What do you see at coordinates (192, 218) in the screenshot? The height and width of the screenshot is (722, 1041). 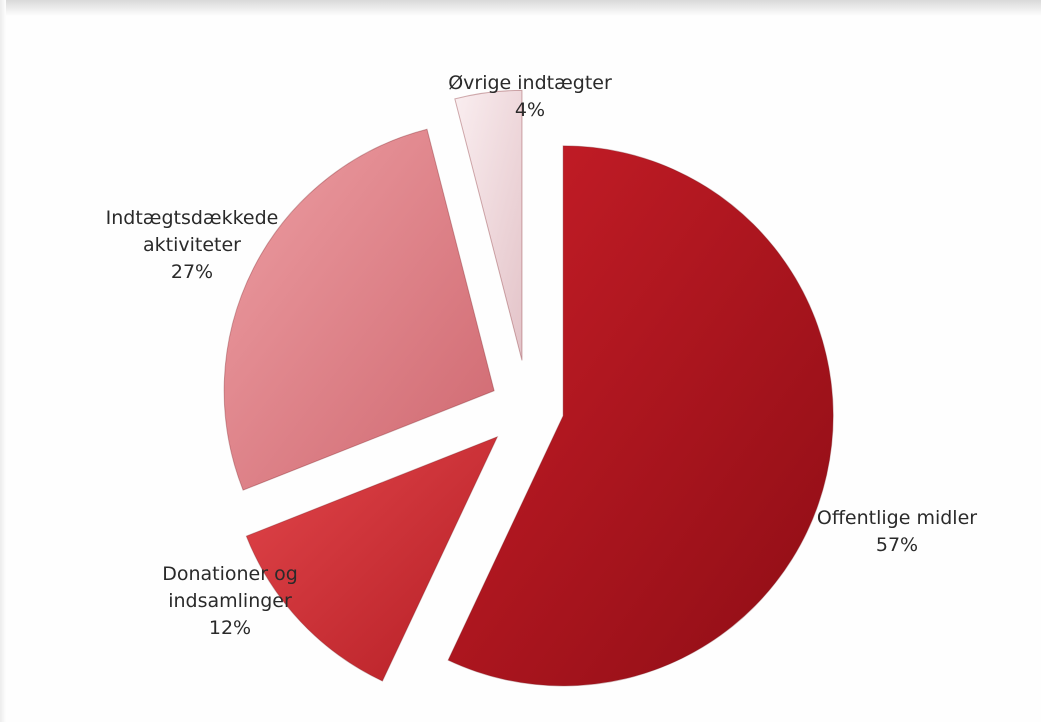 I see `slice-name-line-1: Indtægtsdækkede` at bounding box center [192, 218].